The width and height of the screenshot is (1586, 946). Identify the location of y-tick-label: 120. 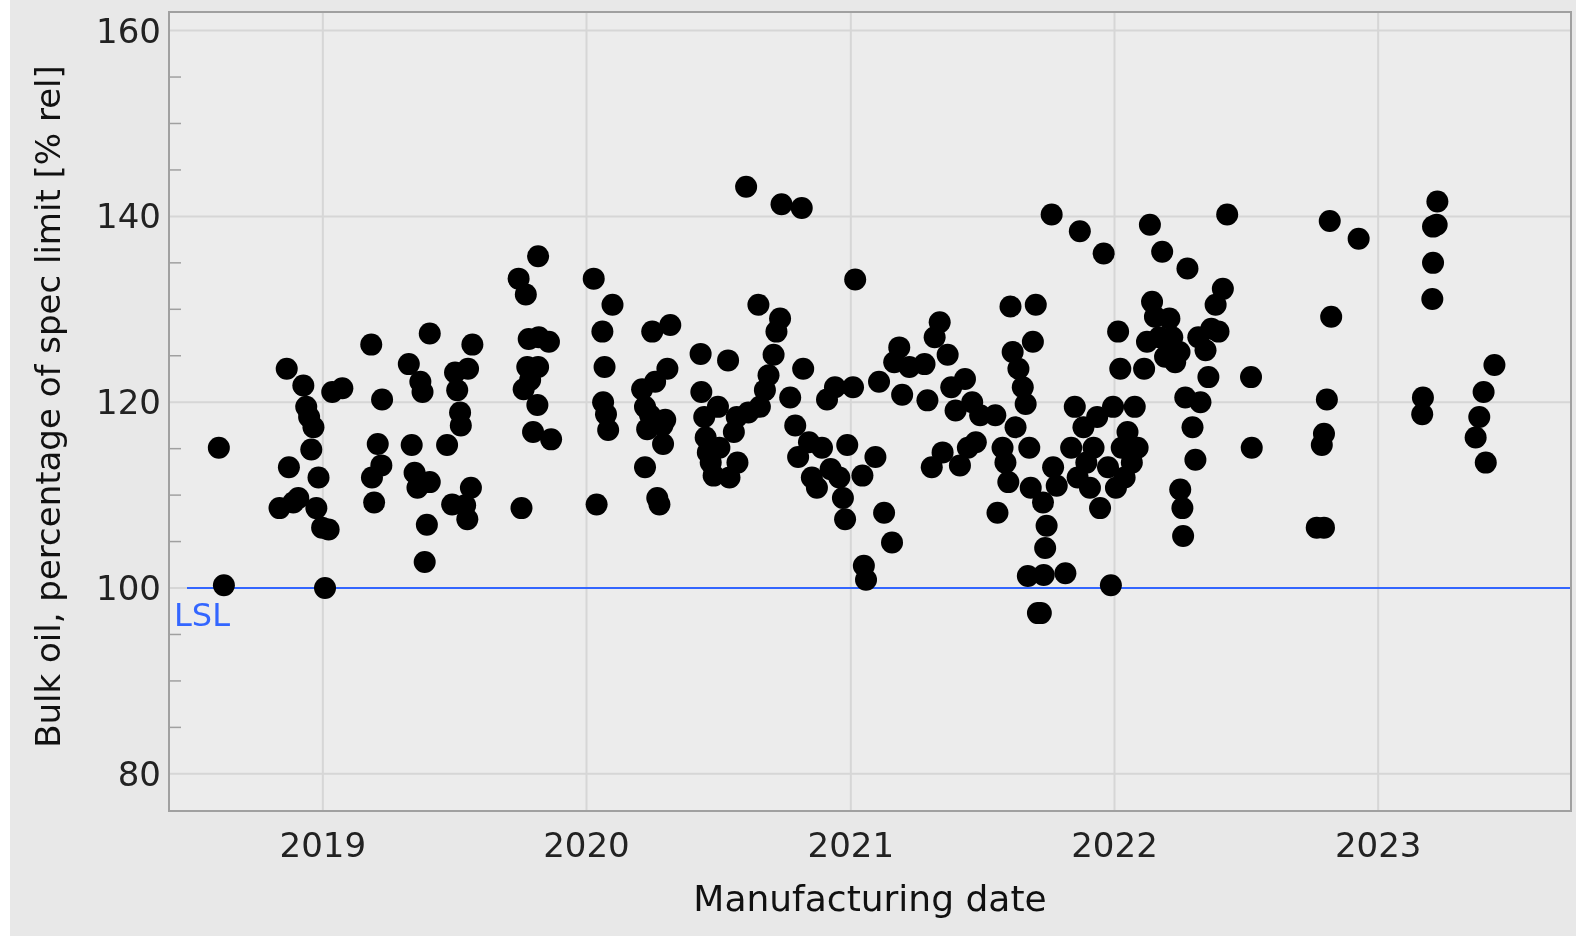
(128, 402).